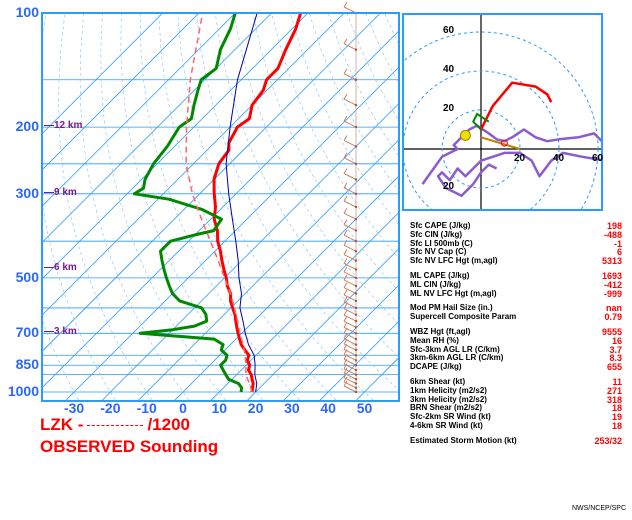 The width and height of the screenshot is (632, 520). I want to click on parcel-trace, so click(219, 203).